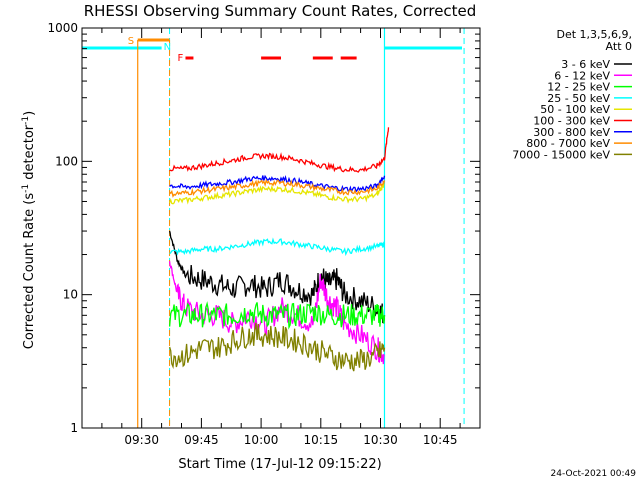 This screenshot has height=480, width=640. Describe the element at coordinates (29, 154) in the screenshot. I see `y-axis-label-part2: detector` at that location.